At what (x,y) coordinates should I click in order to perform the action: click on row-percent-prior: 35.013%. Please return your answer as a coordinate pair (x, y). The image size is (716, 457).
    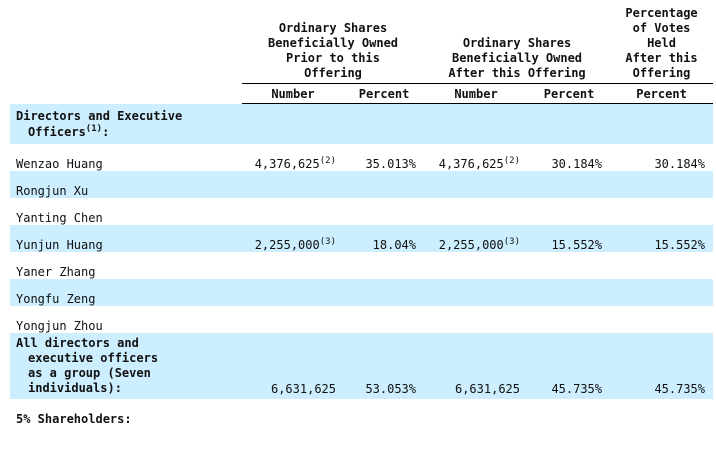
    Looking at the image, I should click on (391, 163).